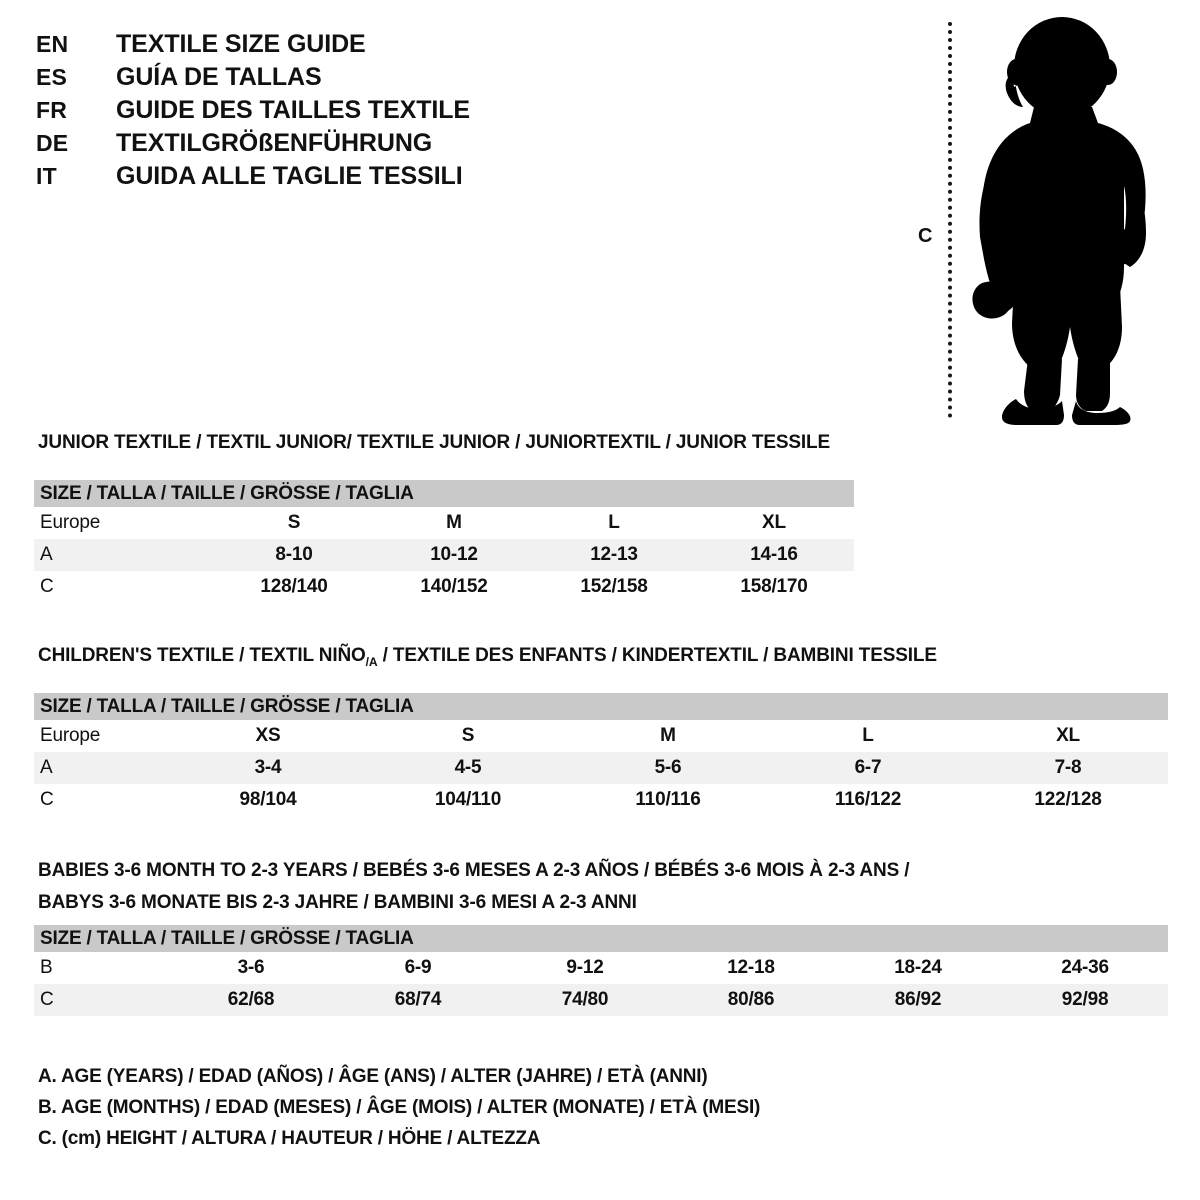 This screenshot has width=1200, height=1200. I want to click on language-code: DE, so click(52, 143).